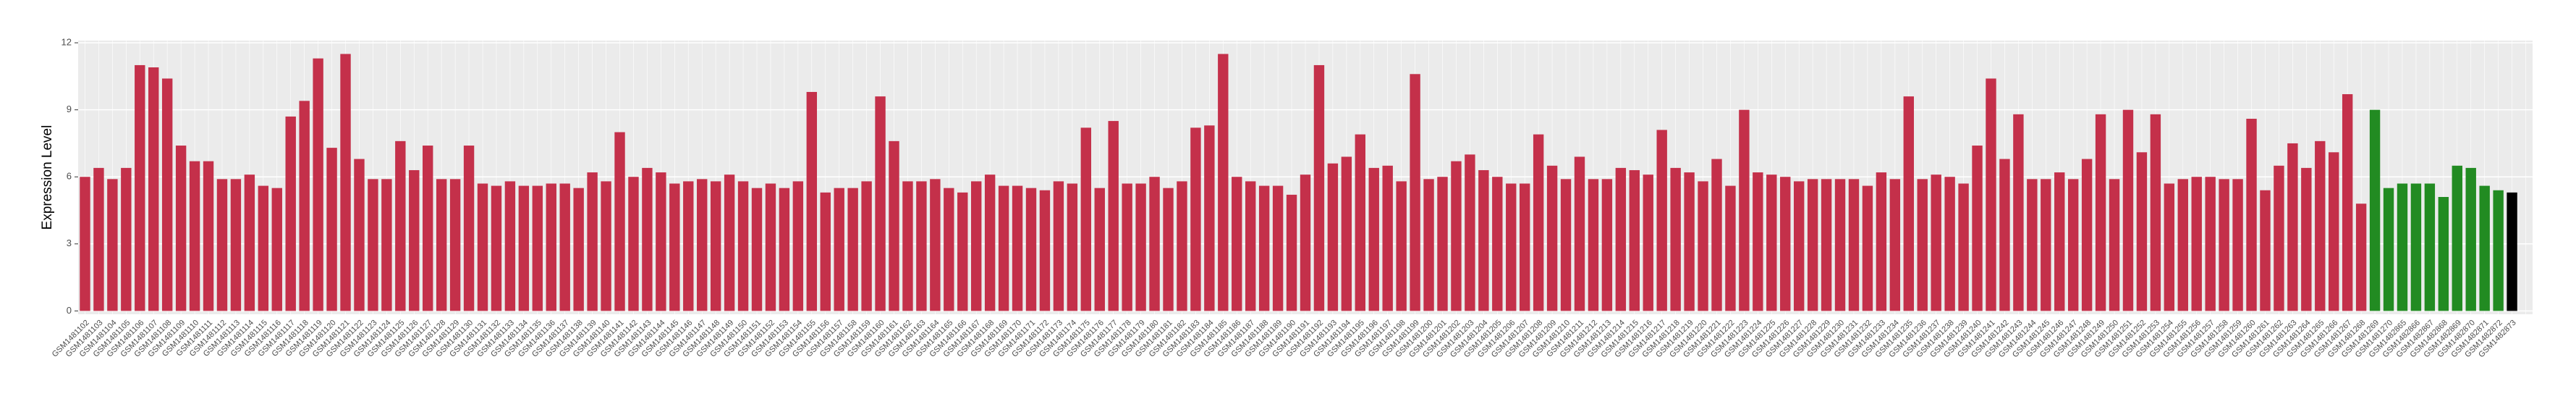 The height and width of the screenshot is (420, 2576). What do you see at coordinates (69, 109) in the screenshot?
I see `y-tick-label: 9` at bounding box center [69, 109].